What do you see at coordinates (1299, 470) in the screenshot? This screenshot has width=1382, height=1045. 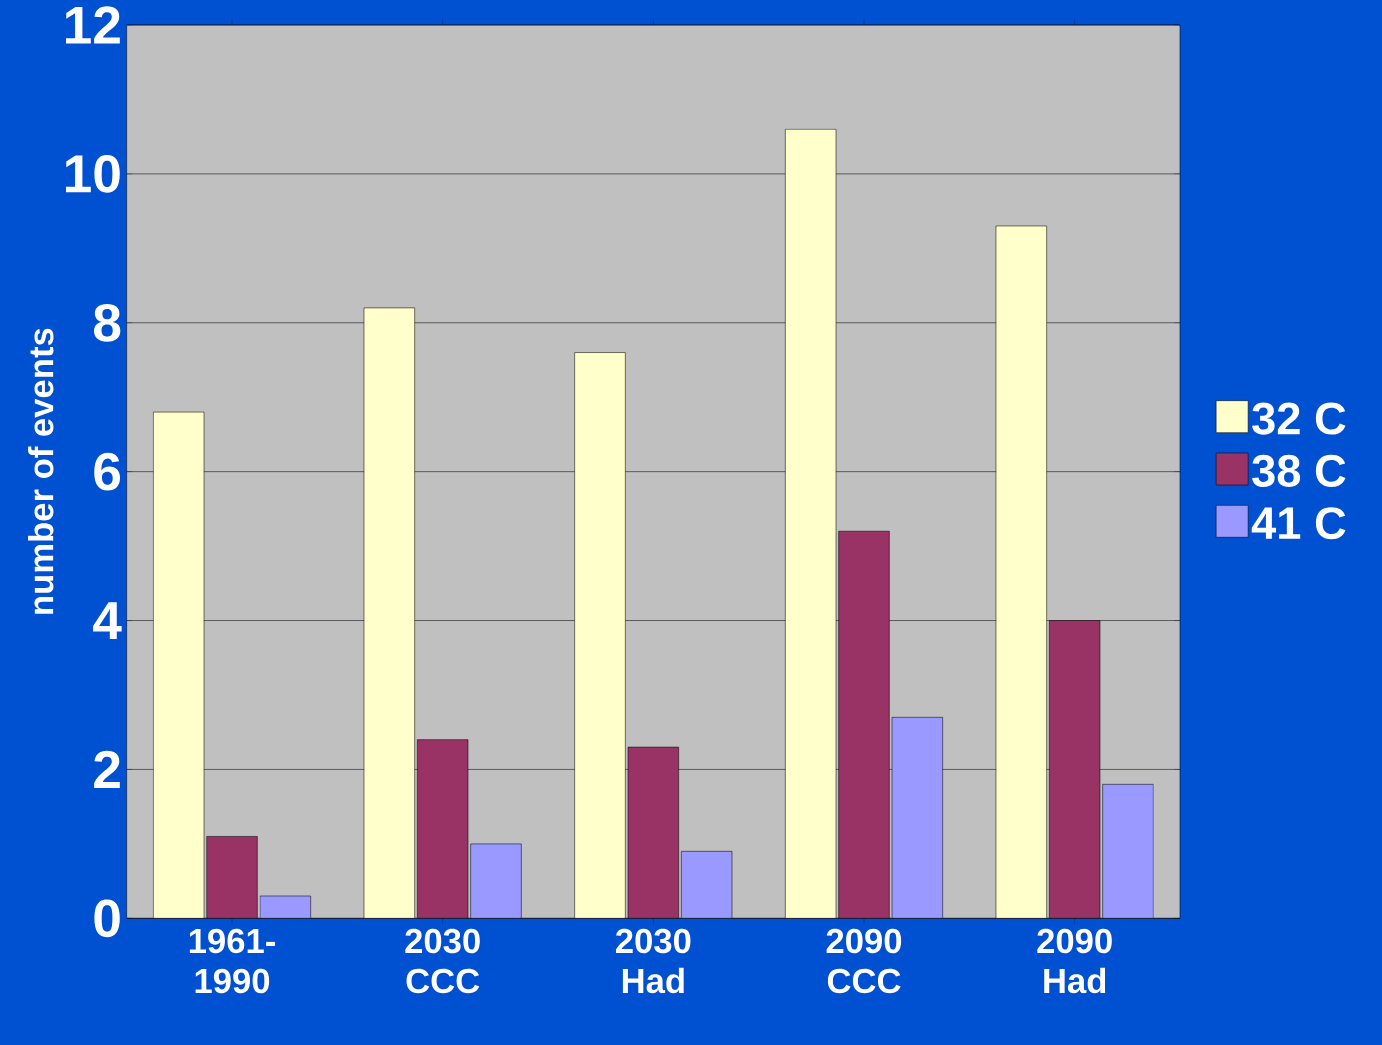 I see `legend-label: 38 C` at bounding box center [1299, 470].